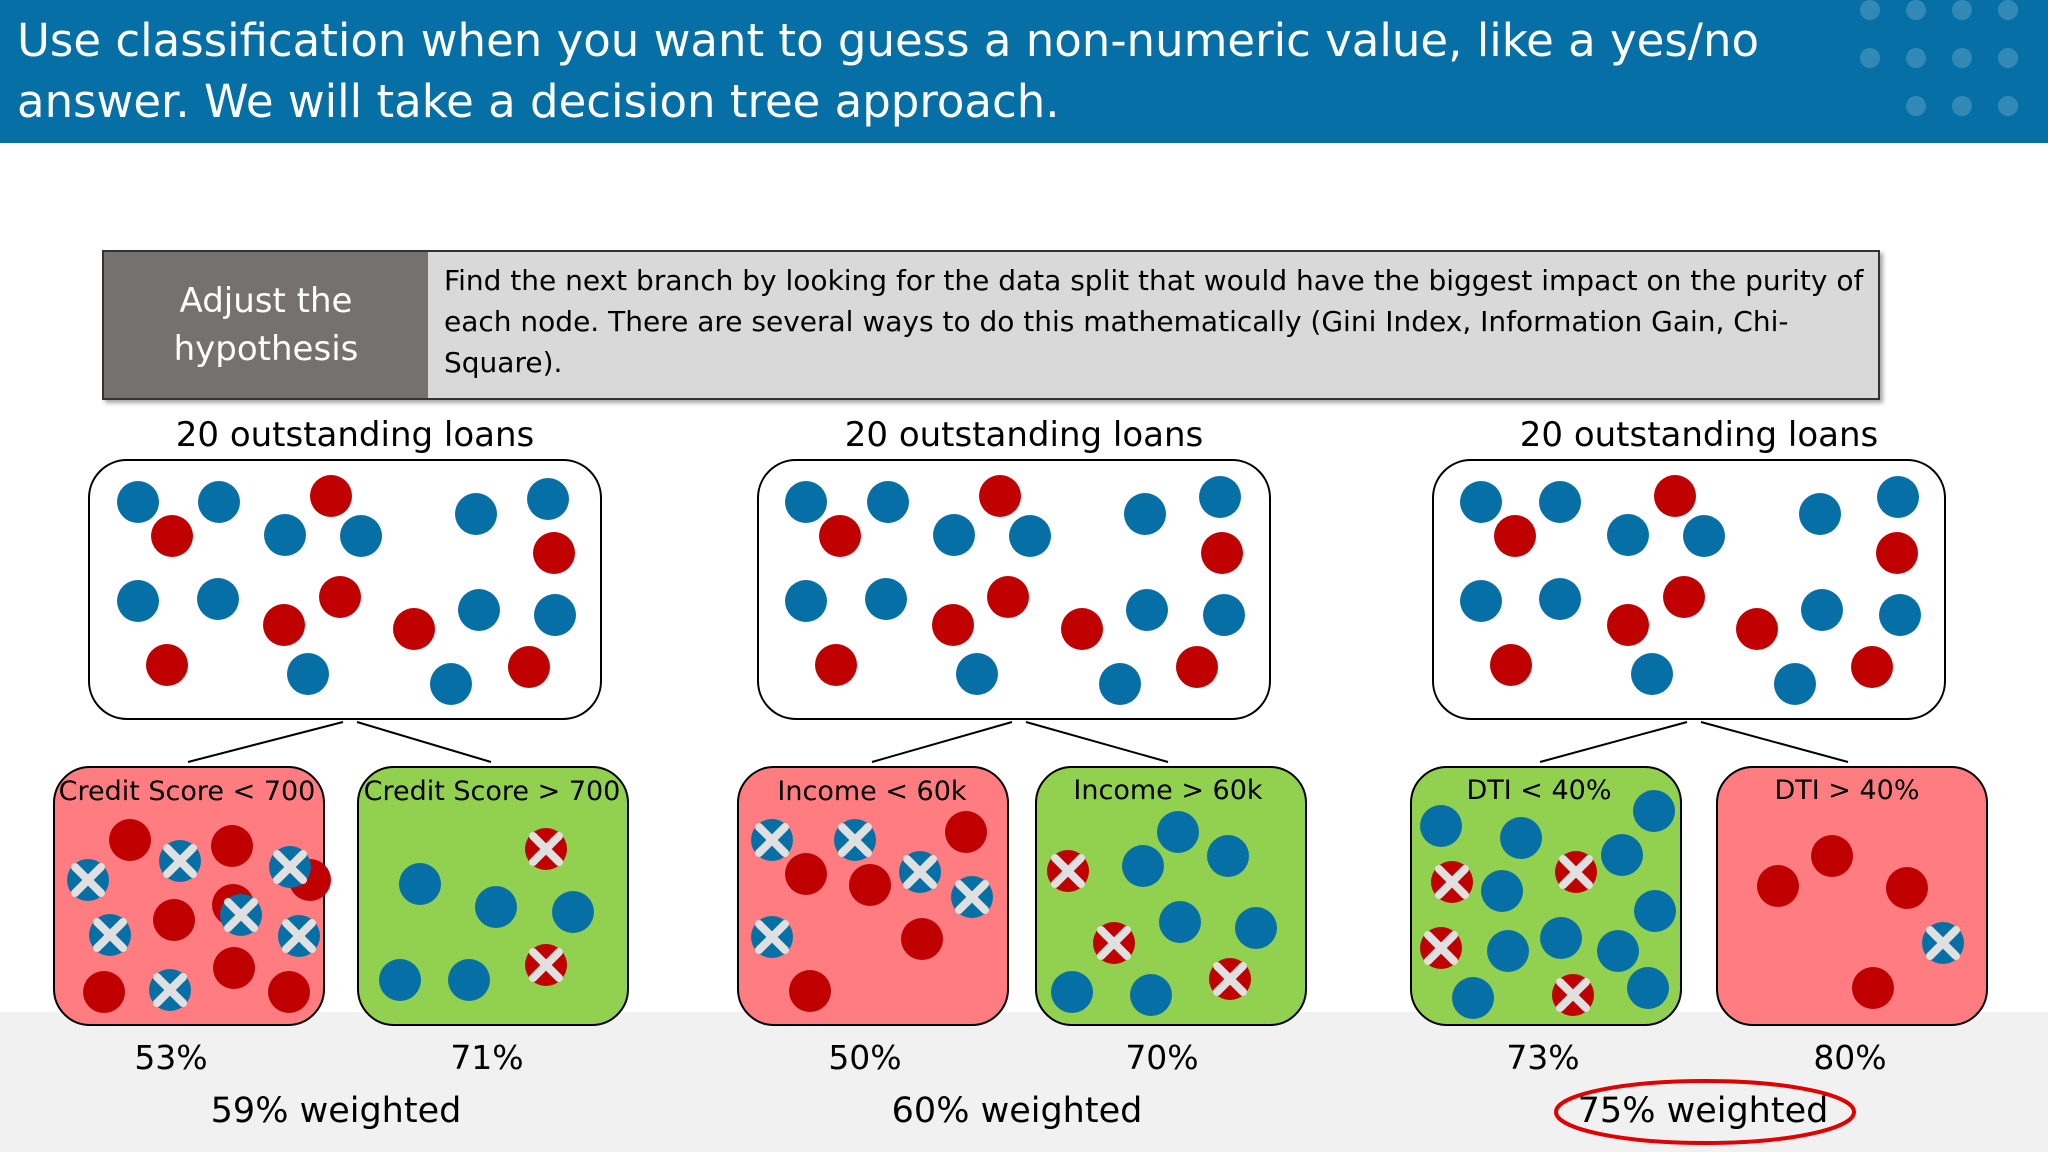 The height and width of the screenshot is (1152, 2048). What do you see at coordinates (1161, 1057) in the screenshot?
I see `right-node-percent: 70%` at bounding box center [1161, 1057].